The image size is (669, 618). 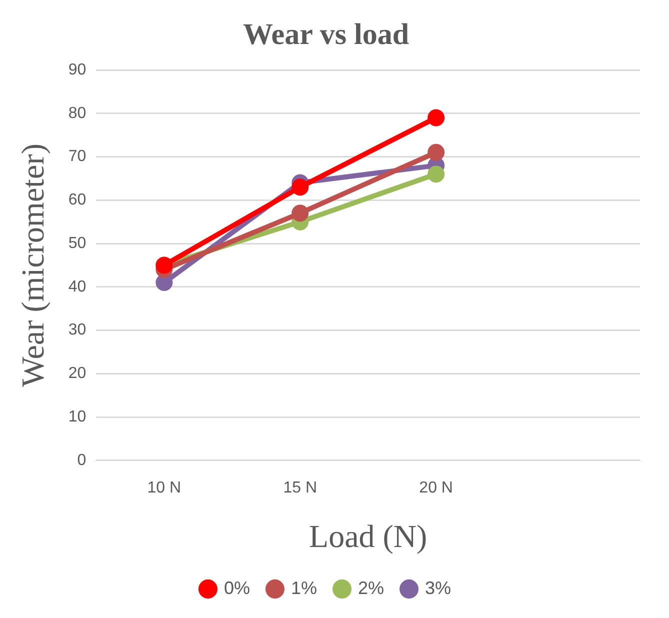 I want to click on y-axis-title: Wear (micrometer), so click(x=32, y=265).